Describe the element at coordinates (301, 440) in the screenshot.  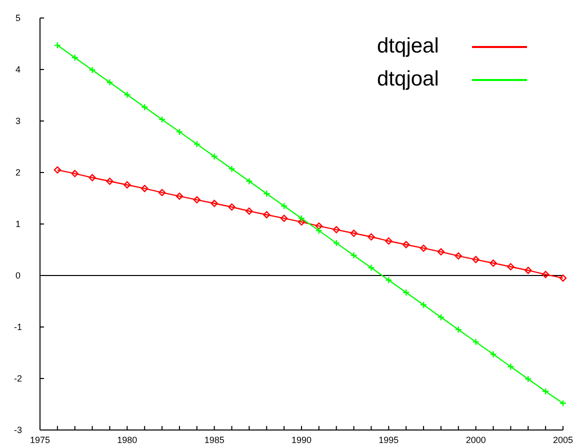
I see `x-tick-label: 1990` at that location.